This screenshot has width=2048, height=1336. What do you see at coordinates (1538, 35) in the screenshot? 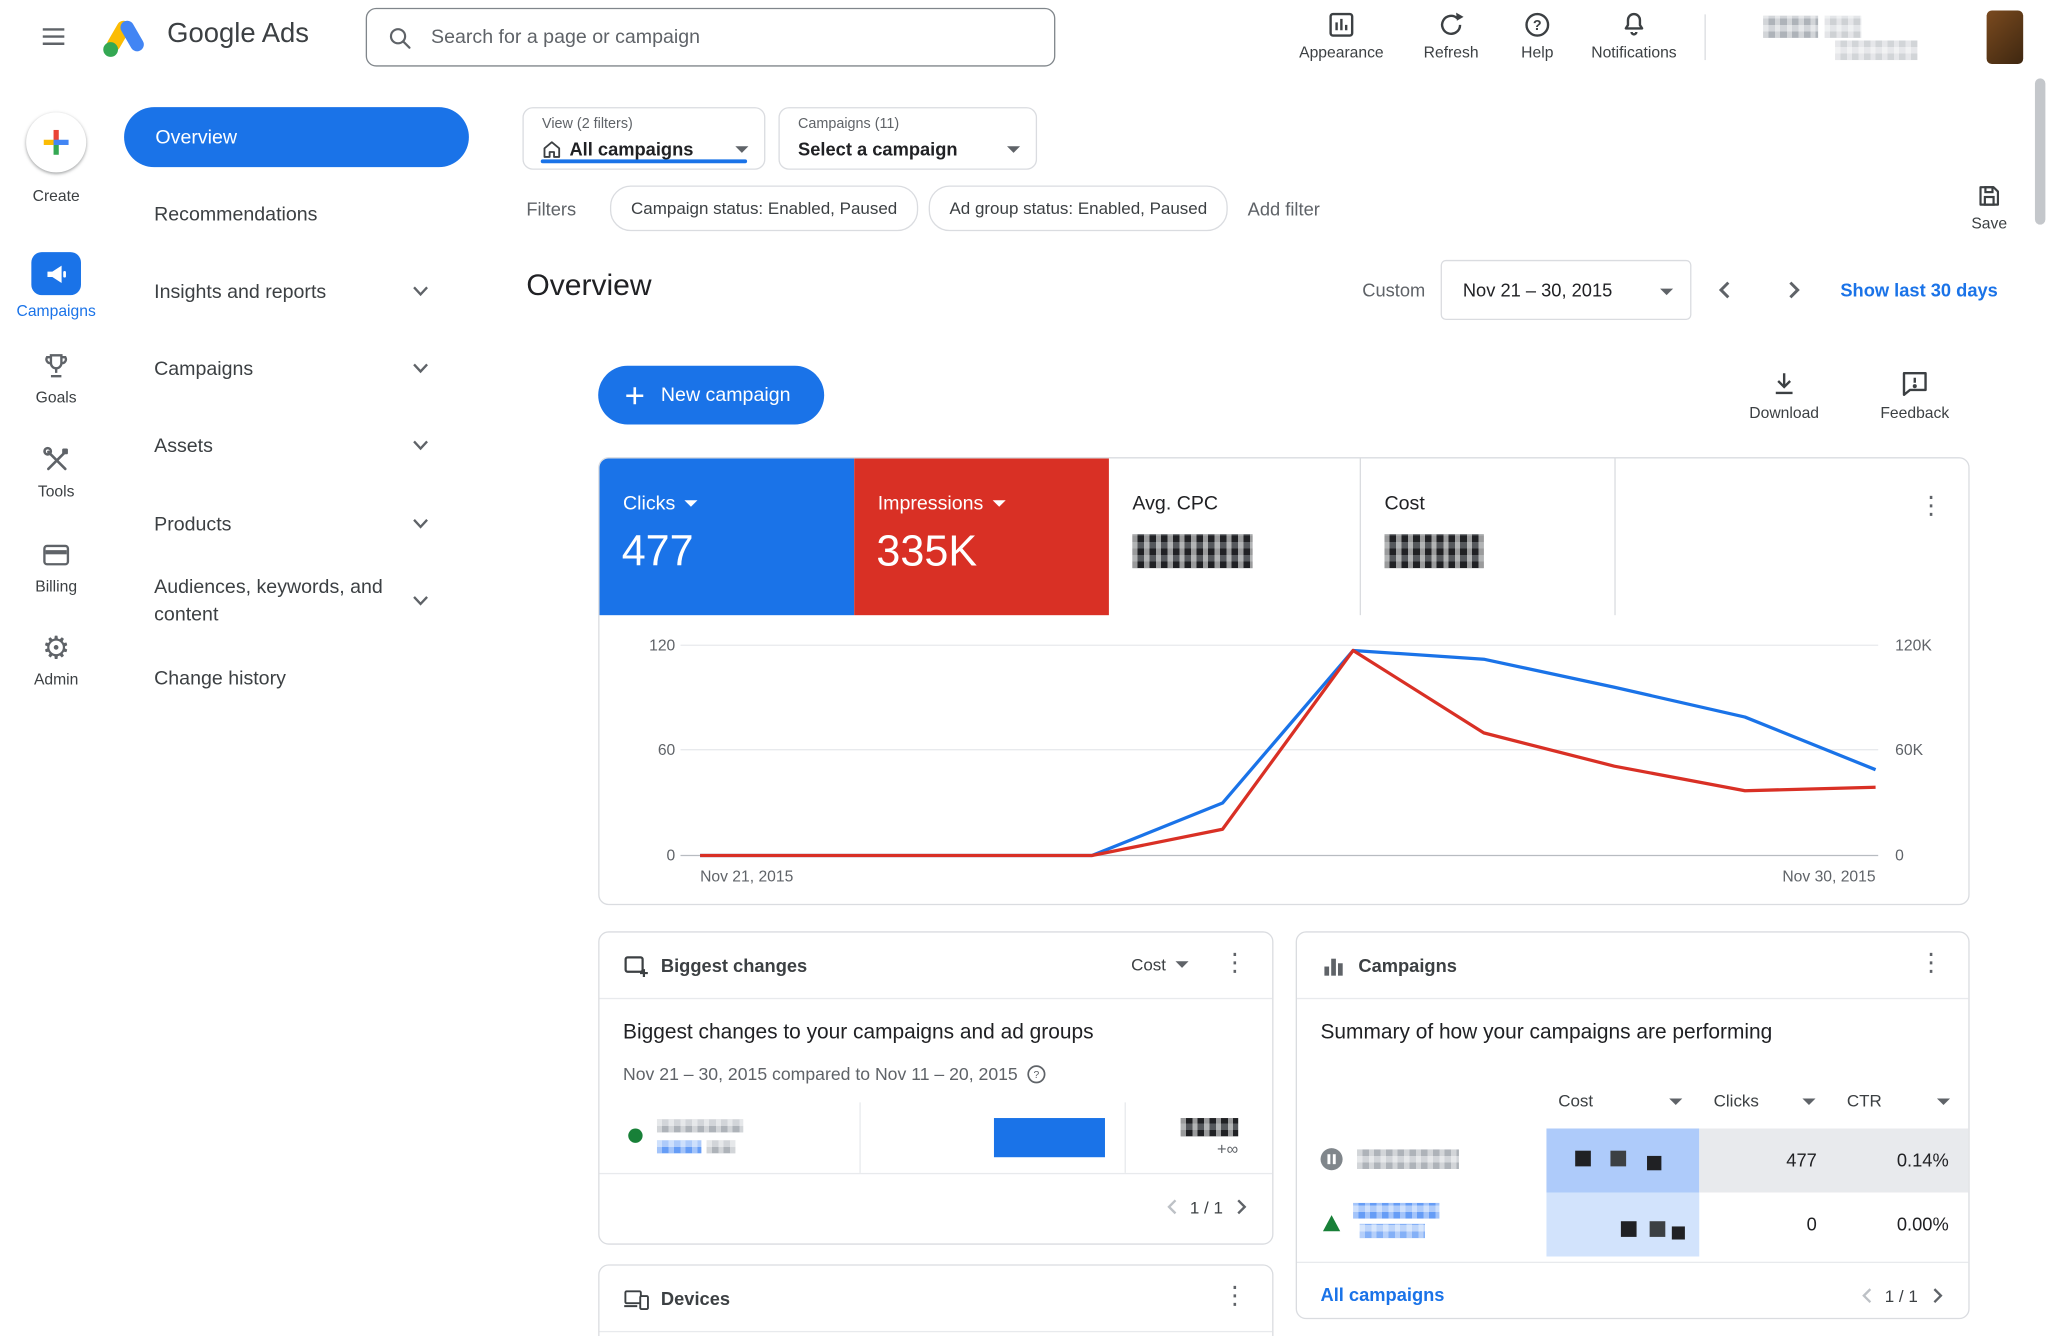
I see `help-button: ? Help` at bounding box center [1538, 35].